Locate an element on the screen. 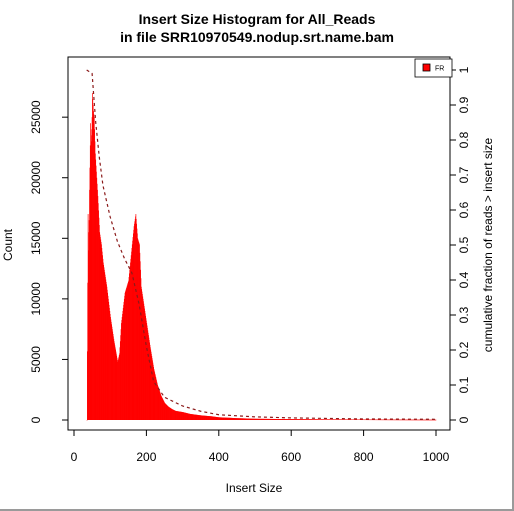  x-axis: 0 200 400 600 800 1000 is located at coordinates (260, 446).